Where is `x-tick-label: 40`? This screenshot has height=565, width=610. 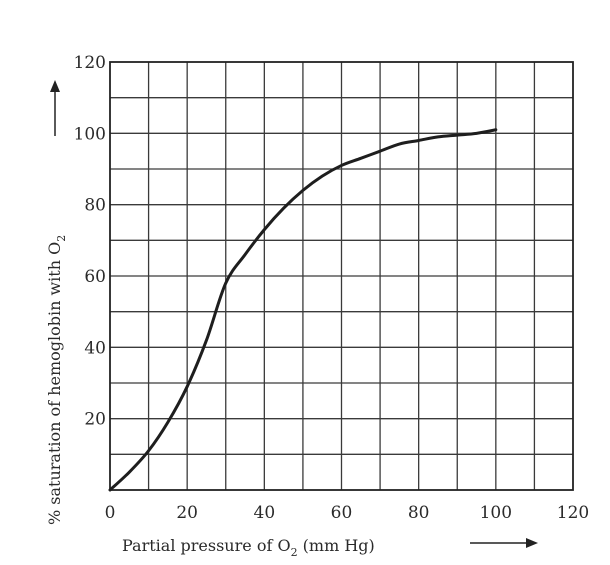 x-tick-label: 40 is located at coordinates (265, 513).